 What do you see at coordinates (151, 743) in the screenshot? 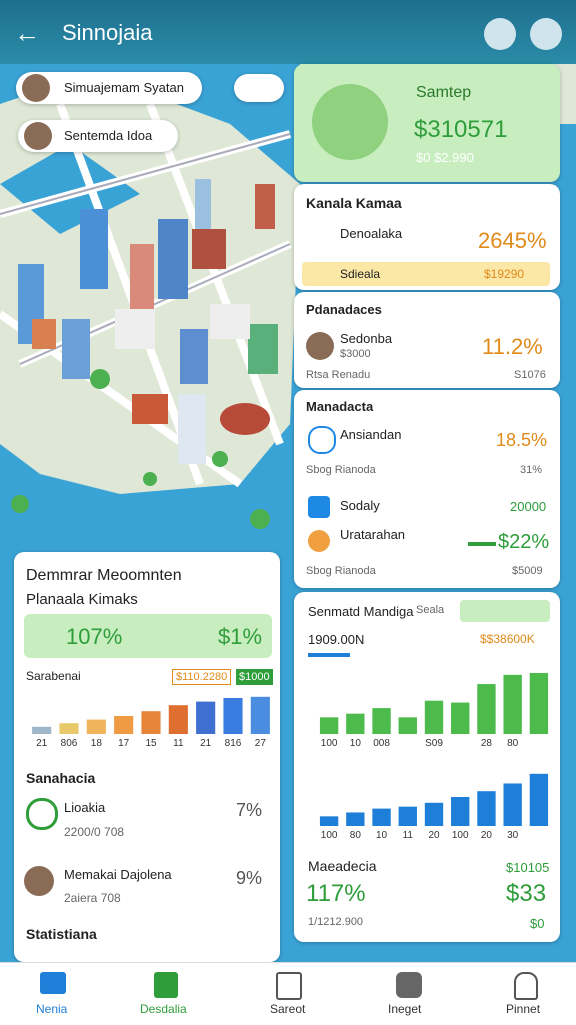
I see `x-tick-label: 15` at bounding box center [151, 743].